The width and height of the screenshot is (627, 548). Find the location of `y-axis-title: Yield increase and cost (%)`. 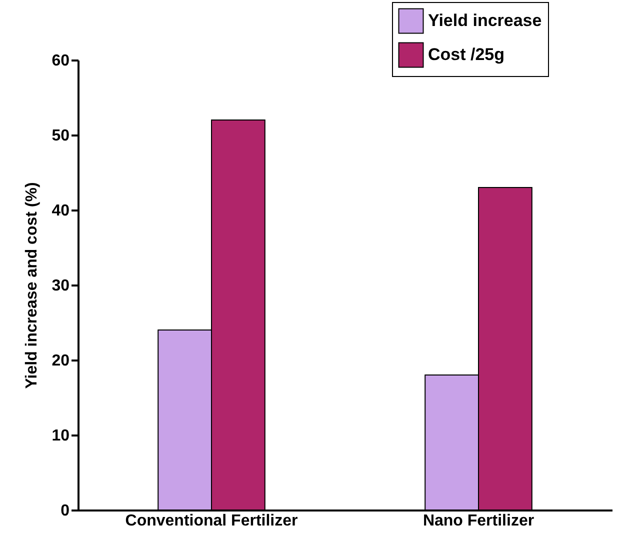

y-axis-title: Yield increase and cost (%) is located at coordinates (32, 285).